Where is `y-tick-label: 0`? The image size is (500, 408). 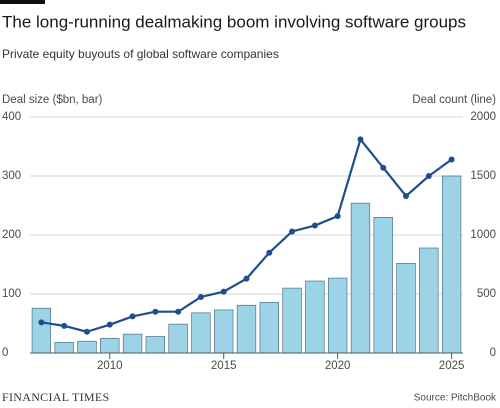
y-tick-label: 0 is located at coordinates (5, 353).